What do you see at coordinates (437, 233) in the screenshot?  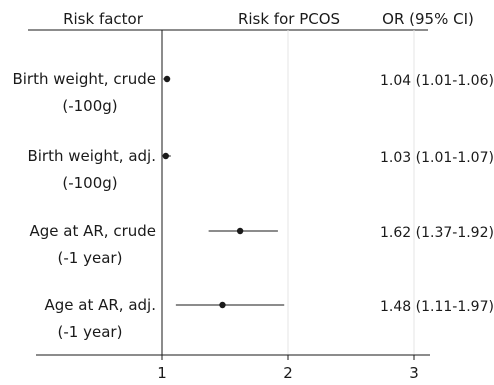 I see `or-ci-value: 1.62 (1.37-1.92)` at bounding box center [437, 233].